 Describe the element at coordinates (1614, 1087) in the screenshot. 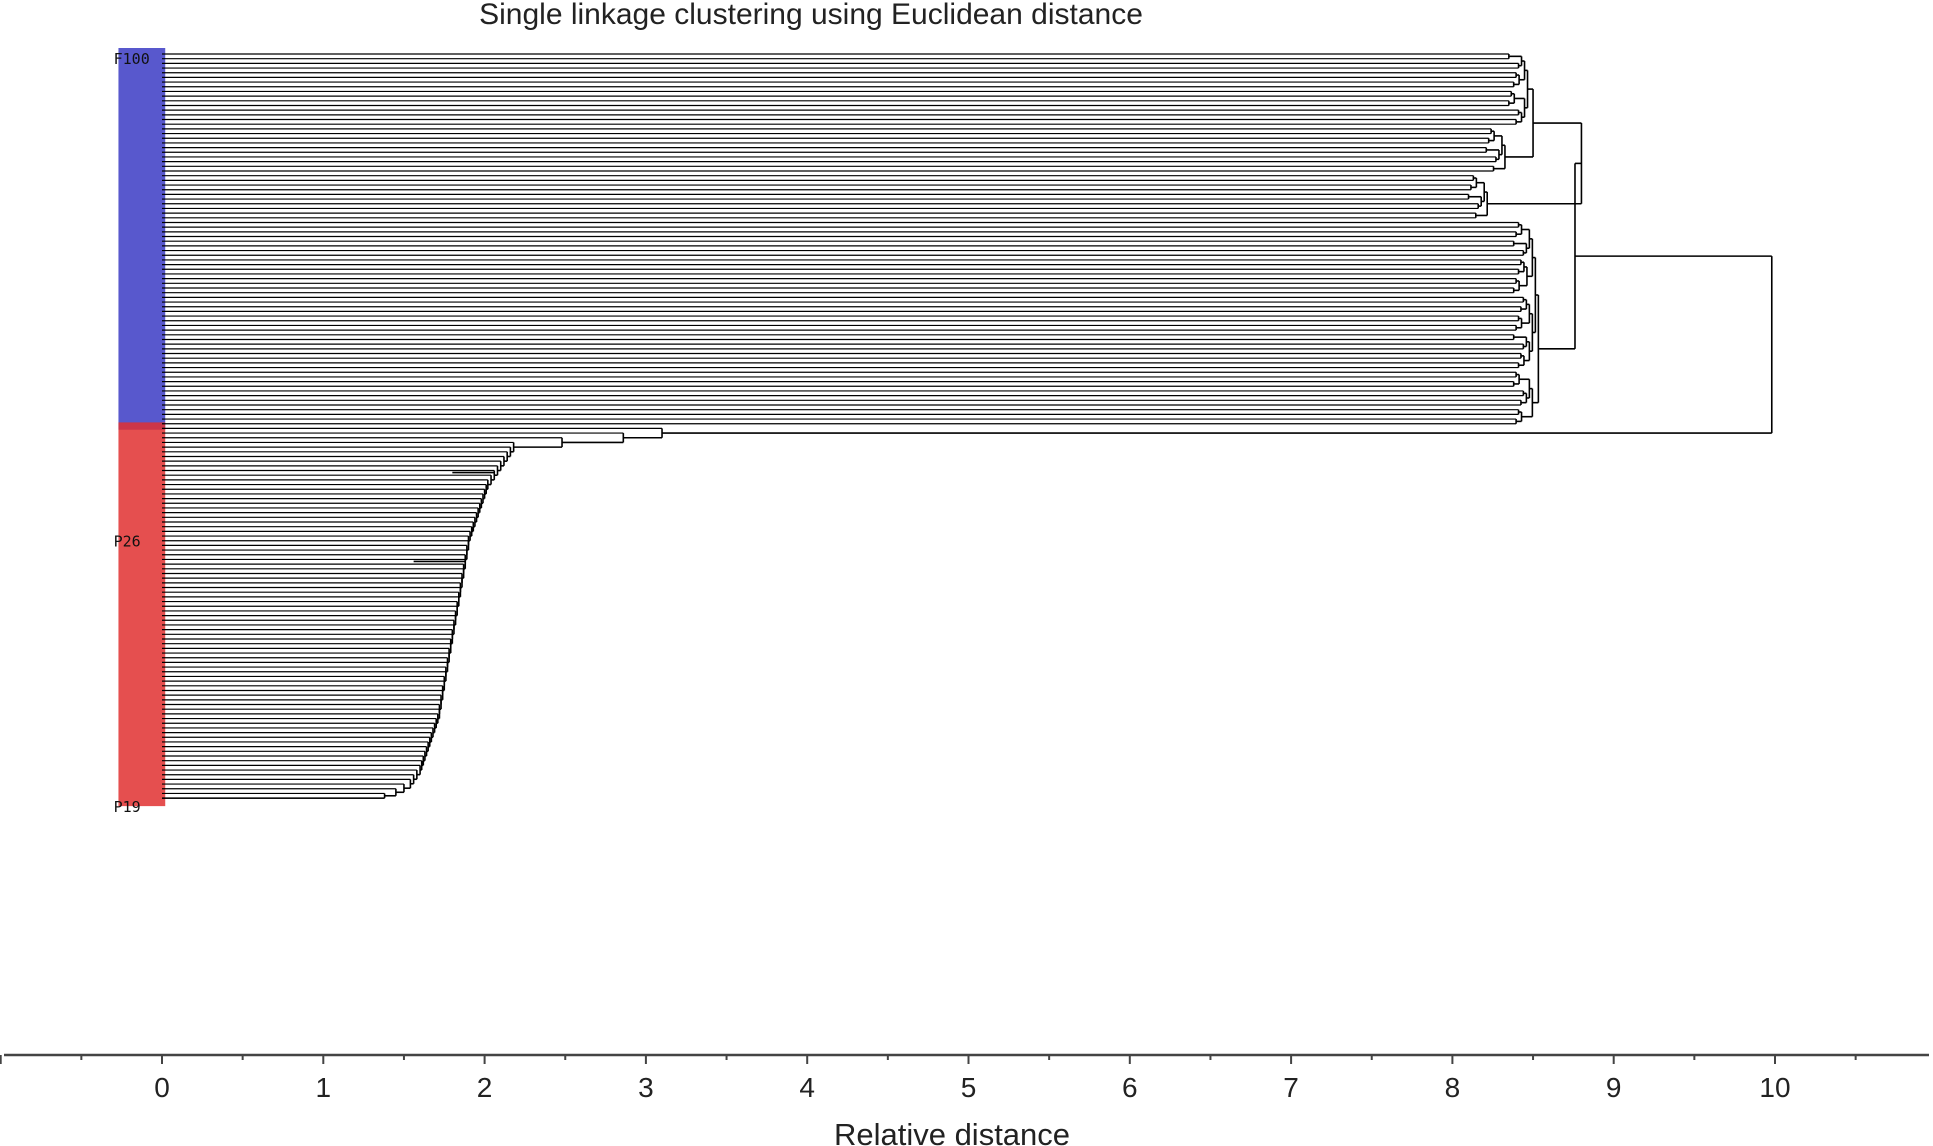

I see `x-tick-label-9: 9` at that location.